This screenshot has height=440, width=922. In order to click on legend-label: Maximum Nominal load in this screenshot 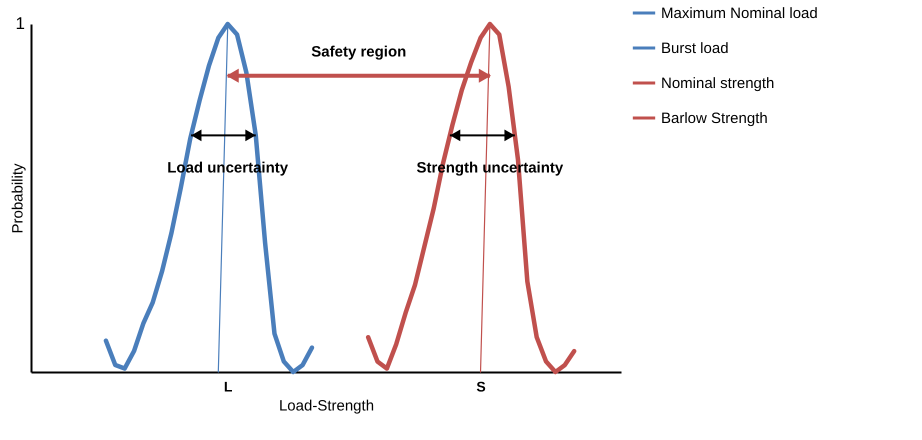, I will do `click(739, 13)`.